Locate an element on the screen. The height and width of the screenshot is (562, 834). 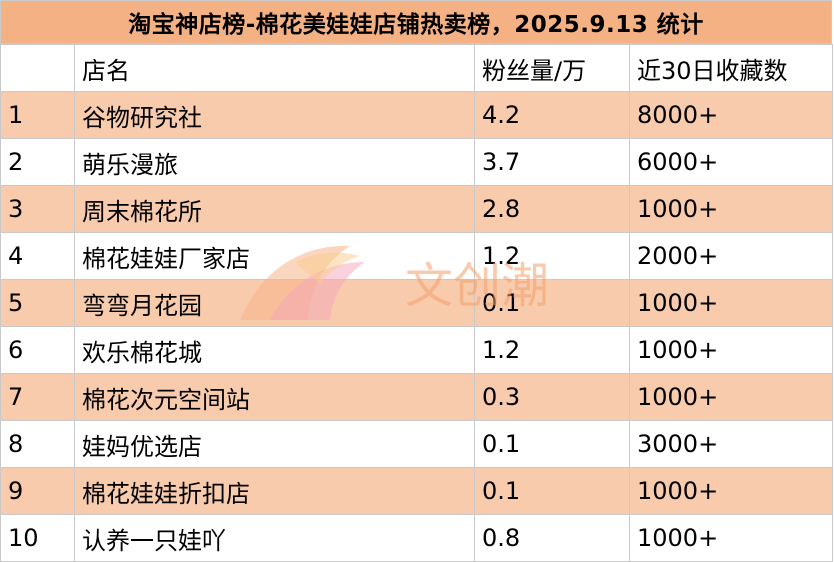
table-row: 7 棉花次元空间站 0.3 1000+ is located at coordinates (416, 397).